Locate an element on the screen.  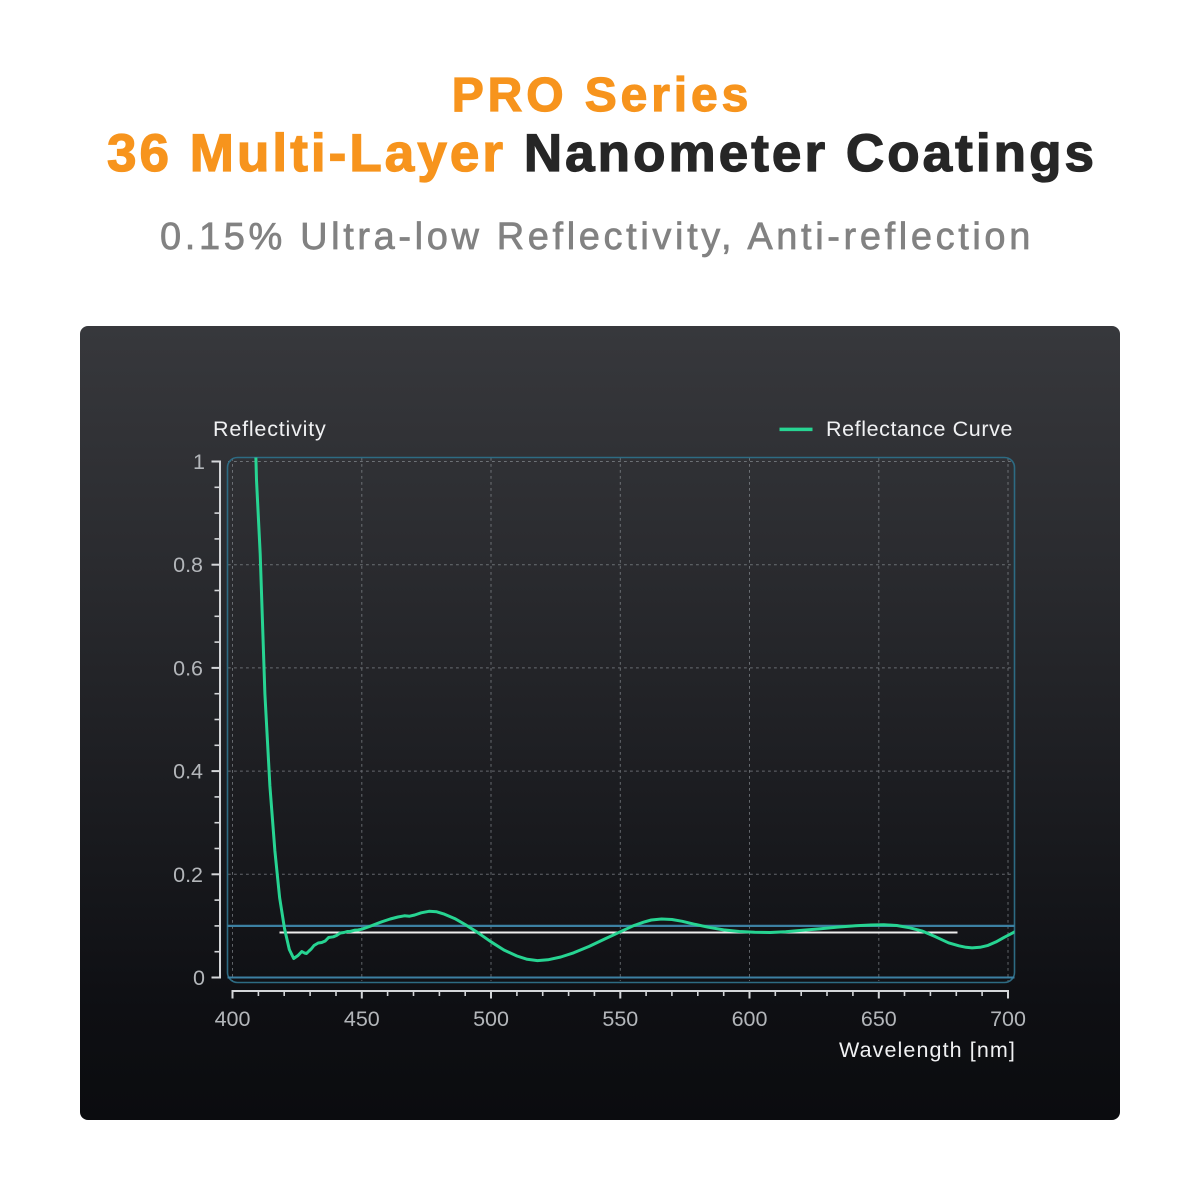
svg-text: 650 is located at coordinates (879, 1019).